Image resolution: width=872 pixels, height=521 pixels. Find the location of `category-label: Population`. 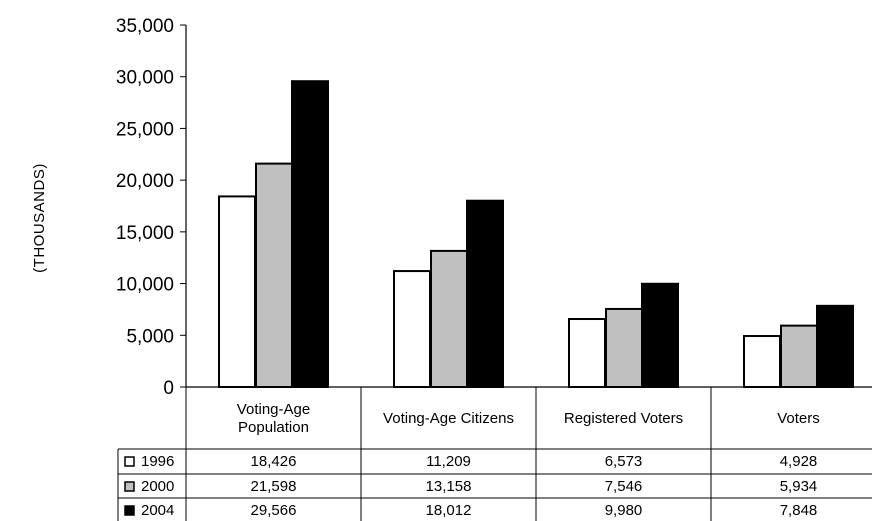

category-label: Population is located at coordinates (273, 427).